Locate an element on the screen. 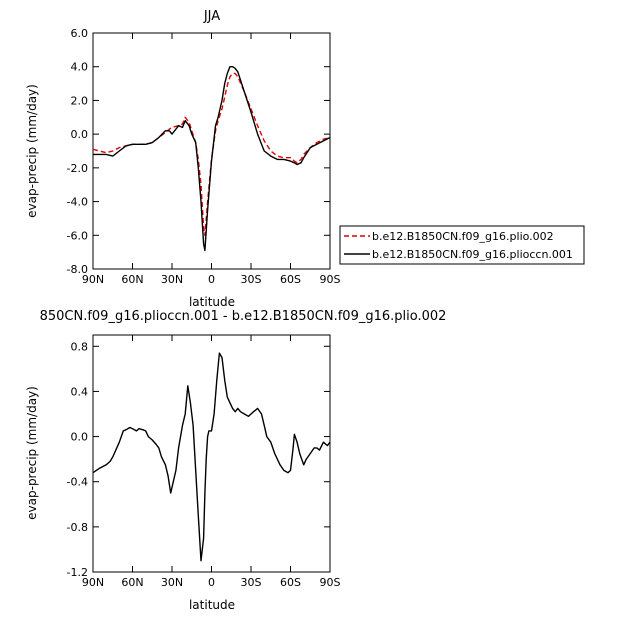  bottom-series is located at coordinates (211, 457).